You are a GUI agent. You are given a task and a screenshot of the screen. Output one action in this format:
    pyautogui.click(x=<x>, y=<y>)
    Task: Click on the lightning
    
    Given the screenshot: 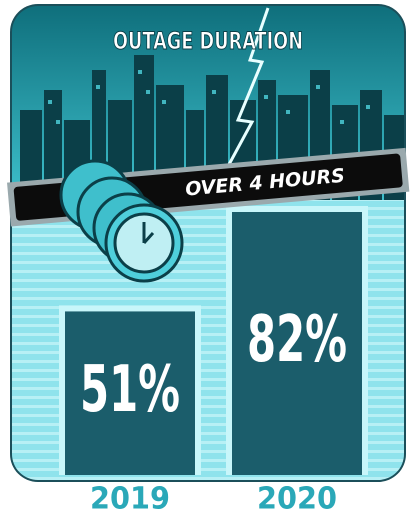 What is the action you would take?
    pyautogui.click(x=247, y=89)
    